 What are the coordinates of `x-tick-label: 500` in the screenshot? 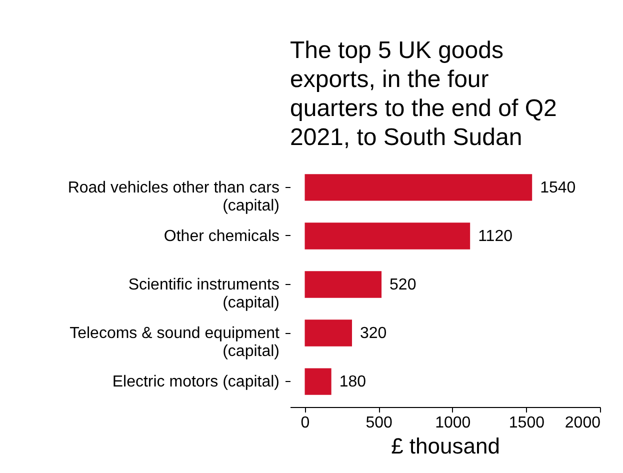 It's located at (379, 423).